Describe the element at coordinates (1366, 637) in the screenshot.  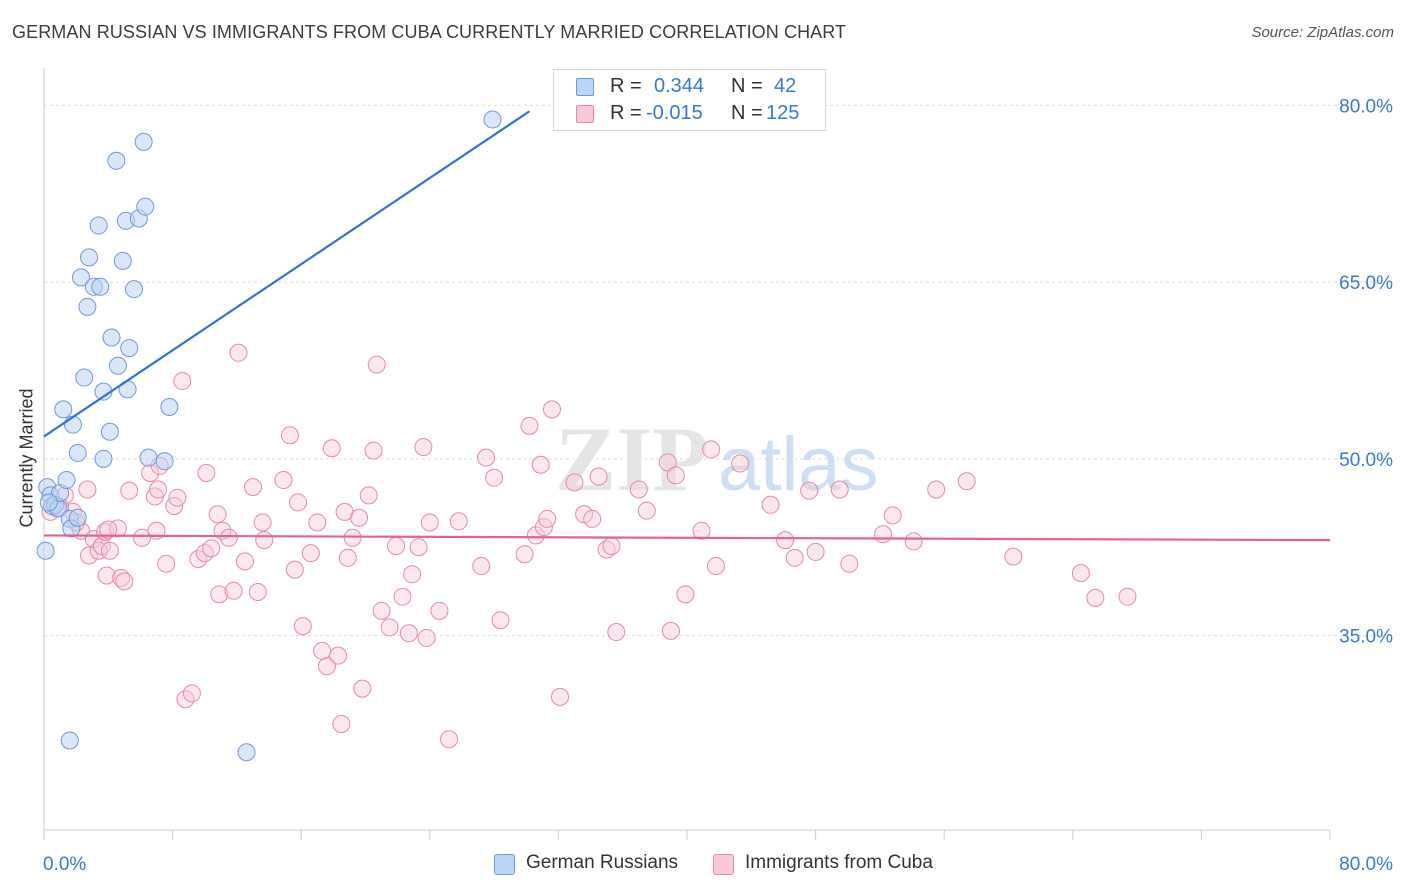
I see `y-tick-label: 35.0%` at that location.